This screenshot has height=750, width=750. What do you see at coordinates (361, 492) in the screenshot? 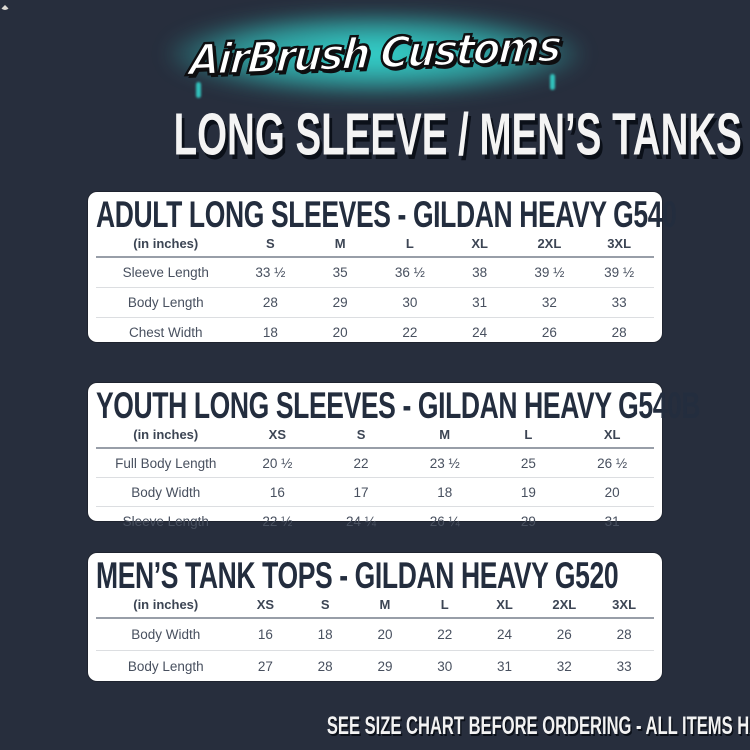
I see `measurement-value: 17` at bounding box center [361, 492].